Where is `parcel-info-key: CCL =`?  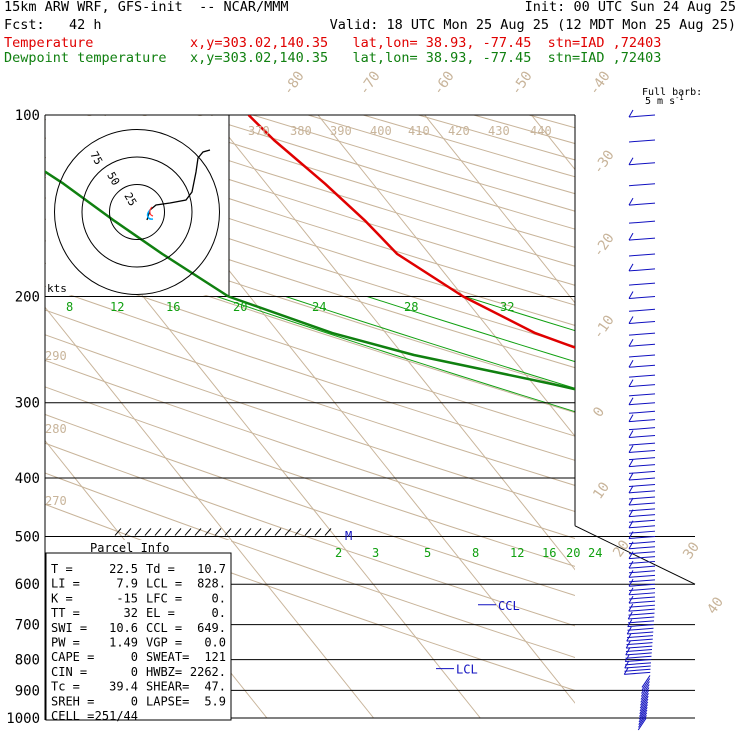
parcel-info-key: CCL = is located at coordinates (164, 628).